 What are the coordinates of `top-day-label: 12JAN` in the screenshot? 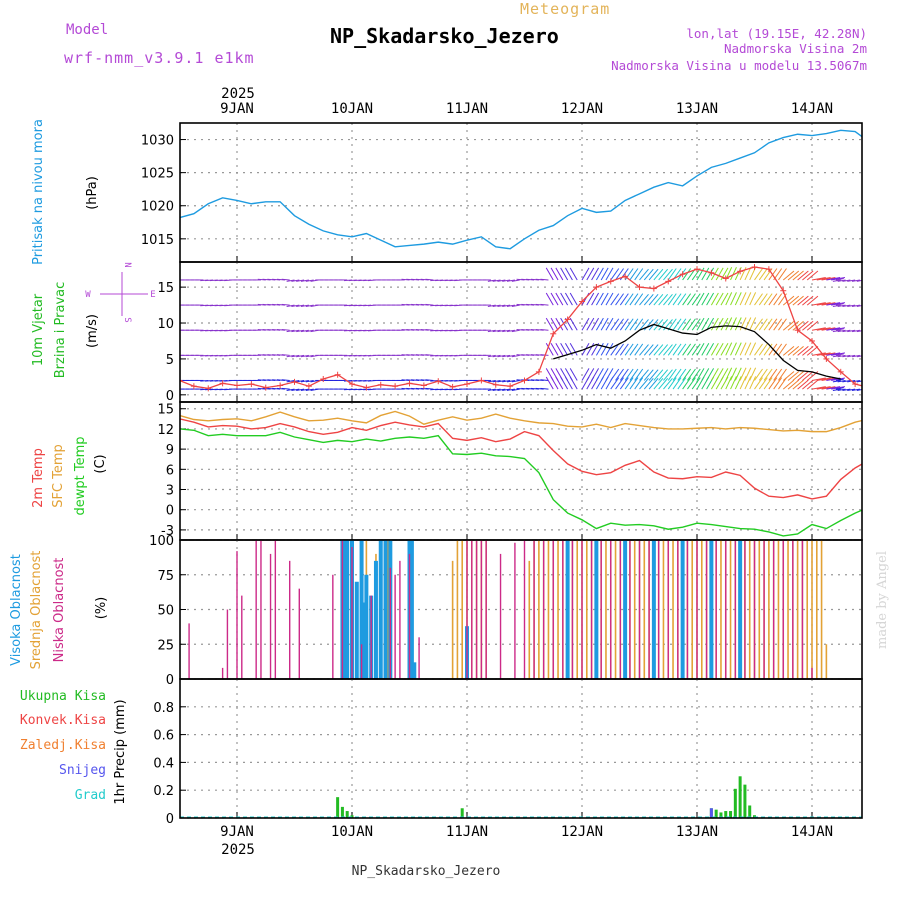 It's located at (582, 109).